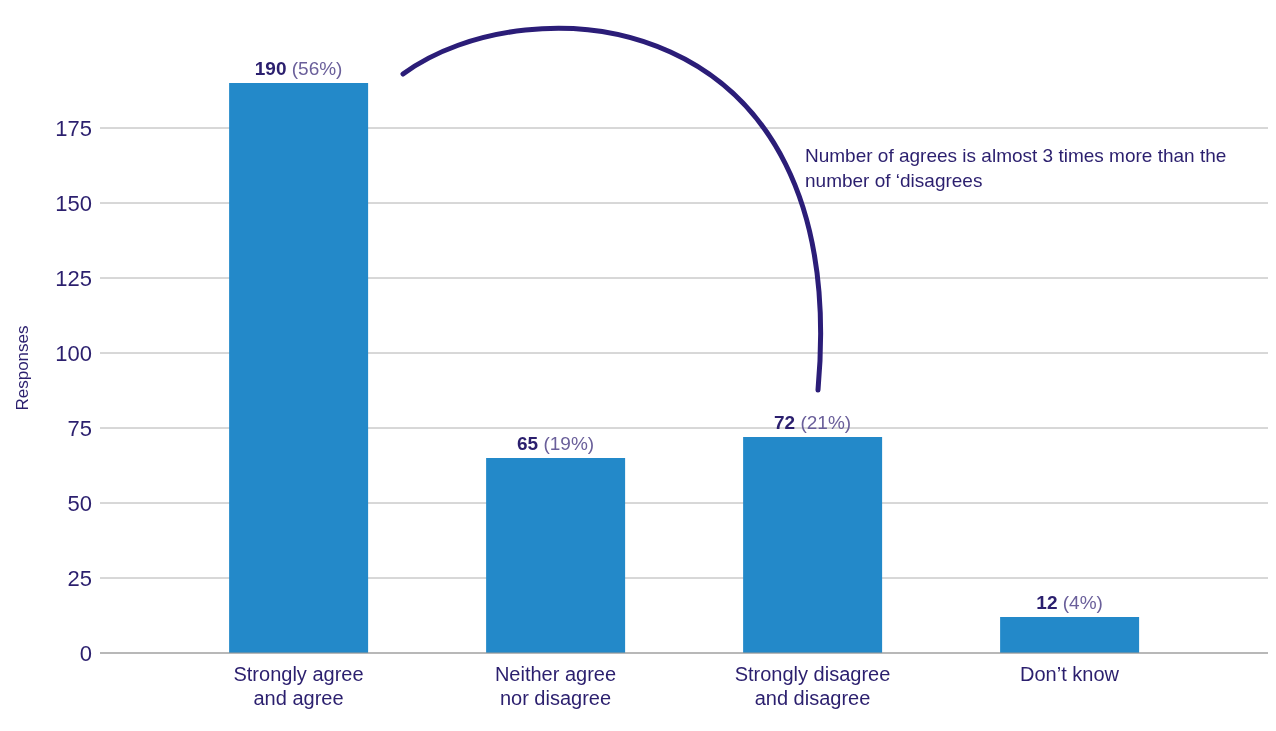 The image size is (1276, 731). What do you see at coordinates (79, 428) in the screenshot?
I see `y-tick-label: 75` at bounding box center [79, 428].